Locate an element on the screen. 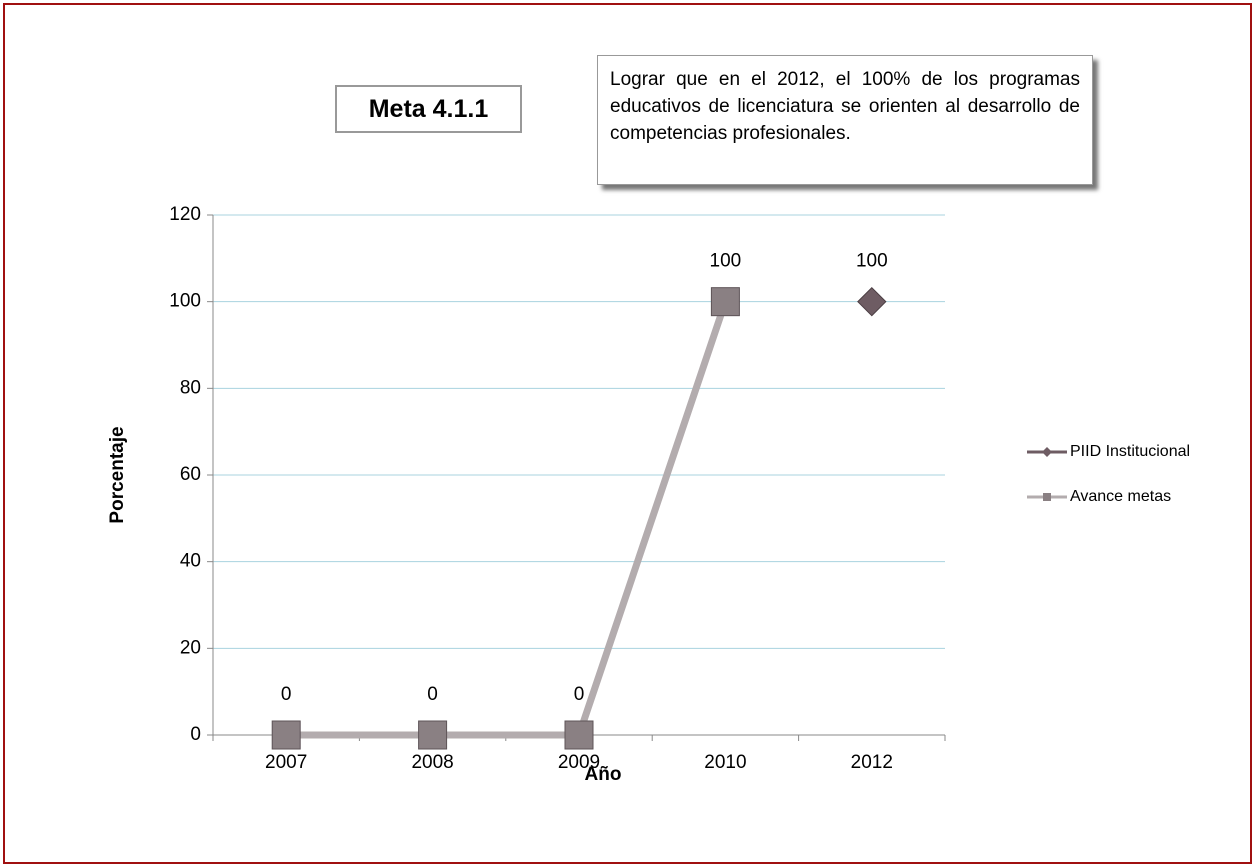 The image size is (1255, 867). legend-label: Avance metas is located at coordinates (1120, 496).